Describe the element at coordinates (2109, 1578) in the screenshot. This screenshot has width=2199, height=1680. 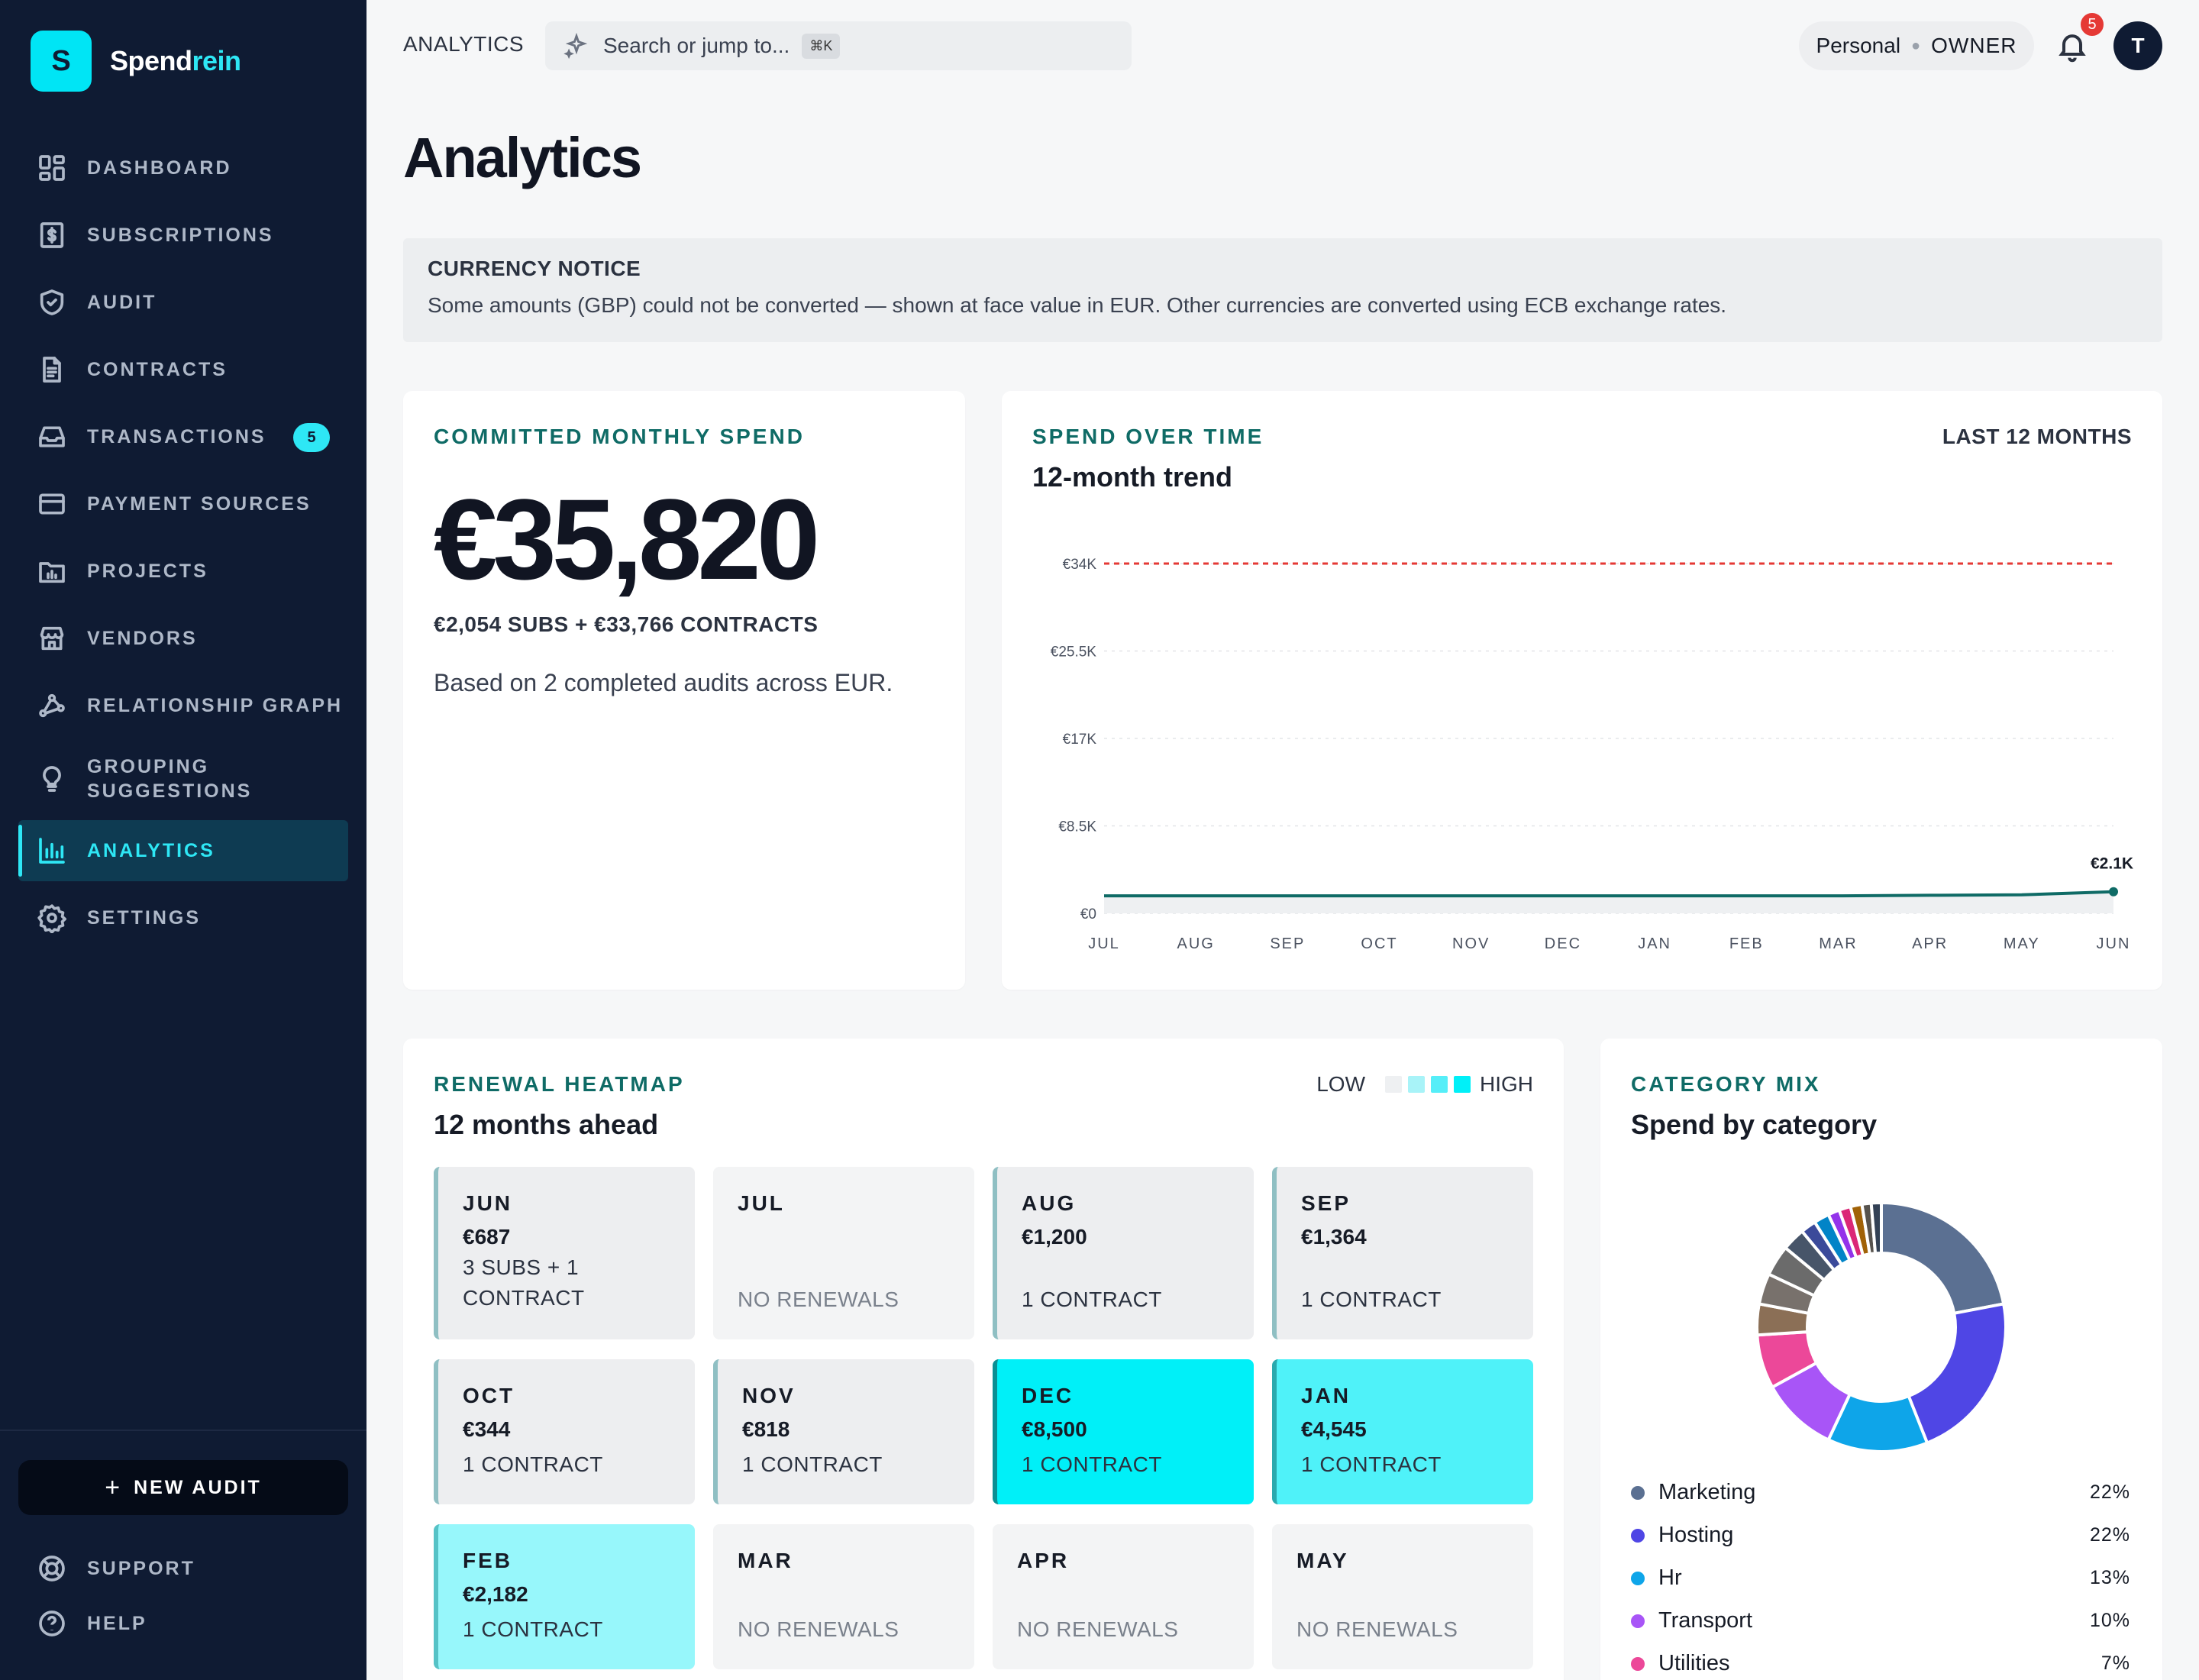
I see `category-percent: 13%` at that location.